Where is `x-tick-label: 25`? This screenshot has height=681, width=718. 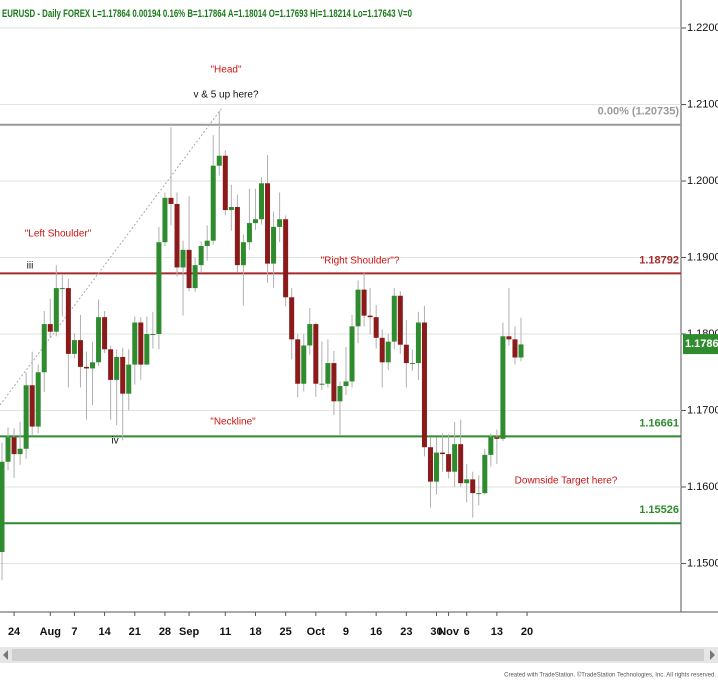
x-tick-label: 25 is located at coordinates (286, 632).